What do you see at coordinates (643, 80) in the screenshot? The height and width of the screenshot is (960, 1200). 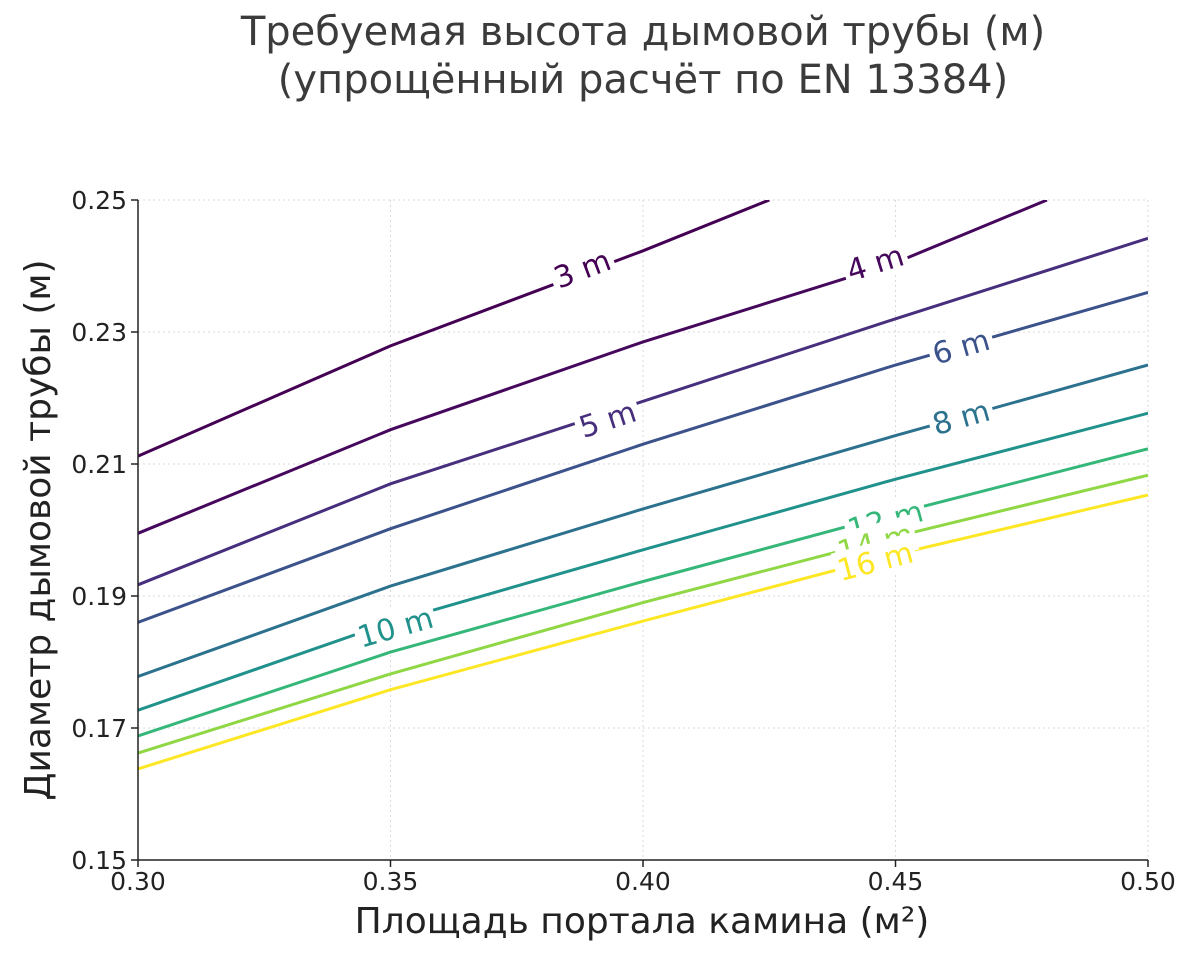 I see `chart-title-line-2: (упрощённый расчёт по EN 13384)` at bounding box center [643, 80].